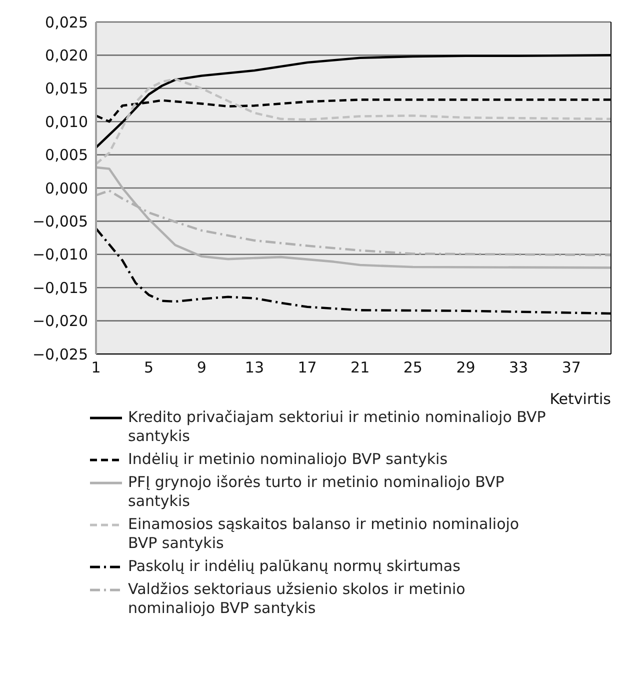  I want to click on x-tick-label: 21, so click(360, 367).